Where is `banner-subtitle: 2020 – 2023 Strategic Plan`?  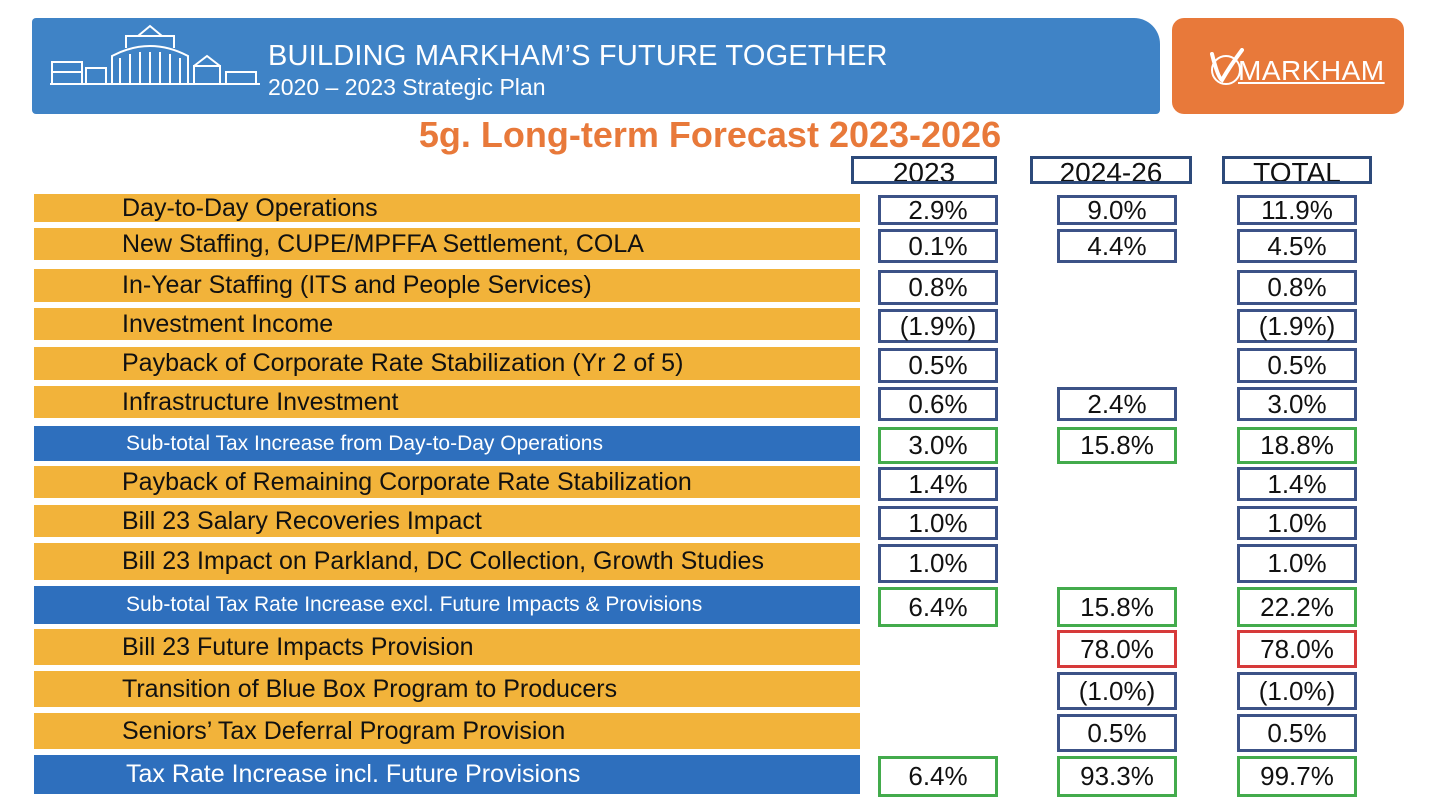 banner-subtitle: 2020 – 2023 Strategic Plan is located at coordinates (407, 87).